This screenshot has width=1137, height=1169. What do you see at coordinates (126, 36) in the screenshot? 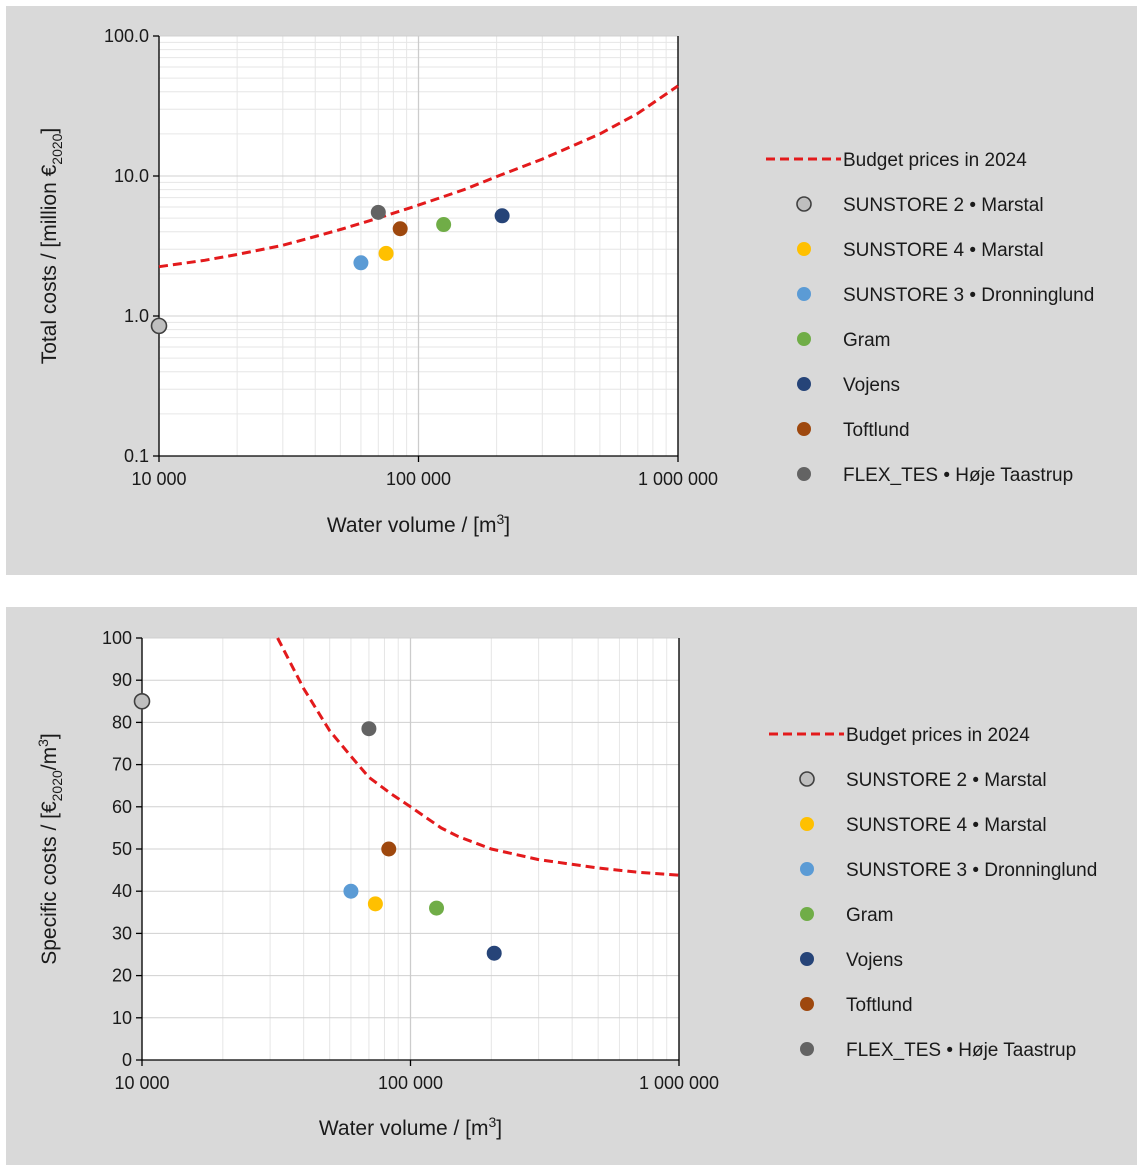
I see `y-tick-label: 100.0` at bounding box center [126, 36].